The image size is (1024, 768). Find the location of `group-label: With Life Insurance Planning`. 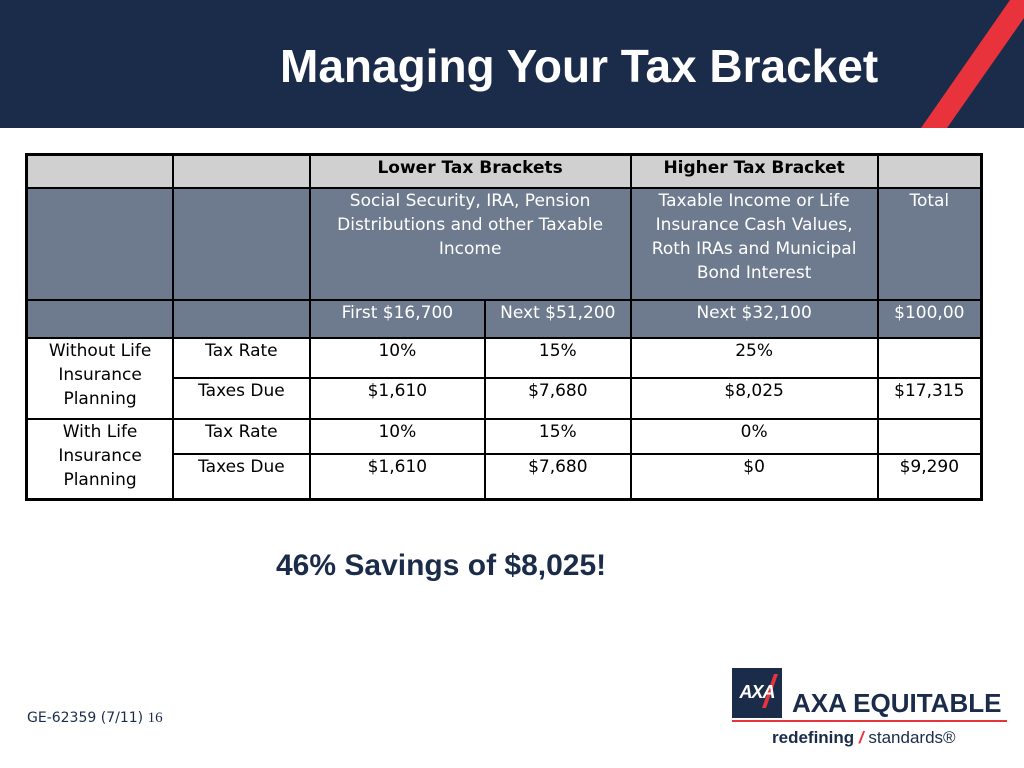

group-label: With Life Insurance Planning is located at coordinates (100, 459).